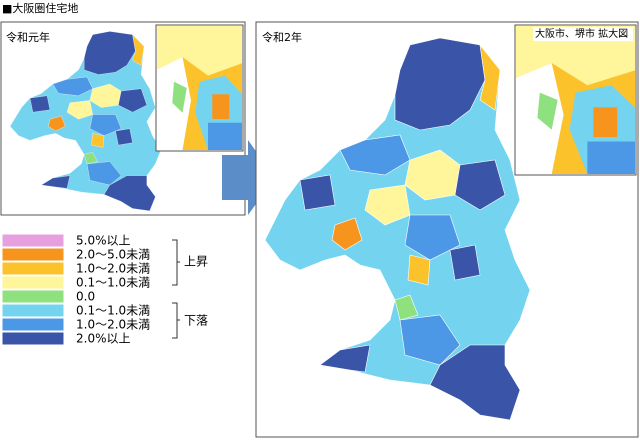 The image size is (640, 440). What do you see at coordinates (103, 339) in the screenshot?
I see `legend-label: 2.0%以上` at bounding box center [103, 339].